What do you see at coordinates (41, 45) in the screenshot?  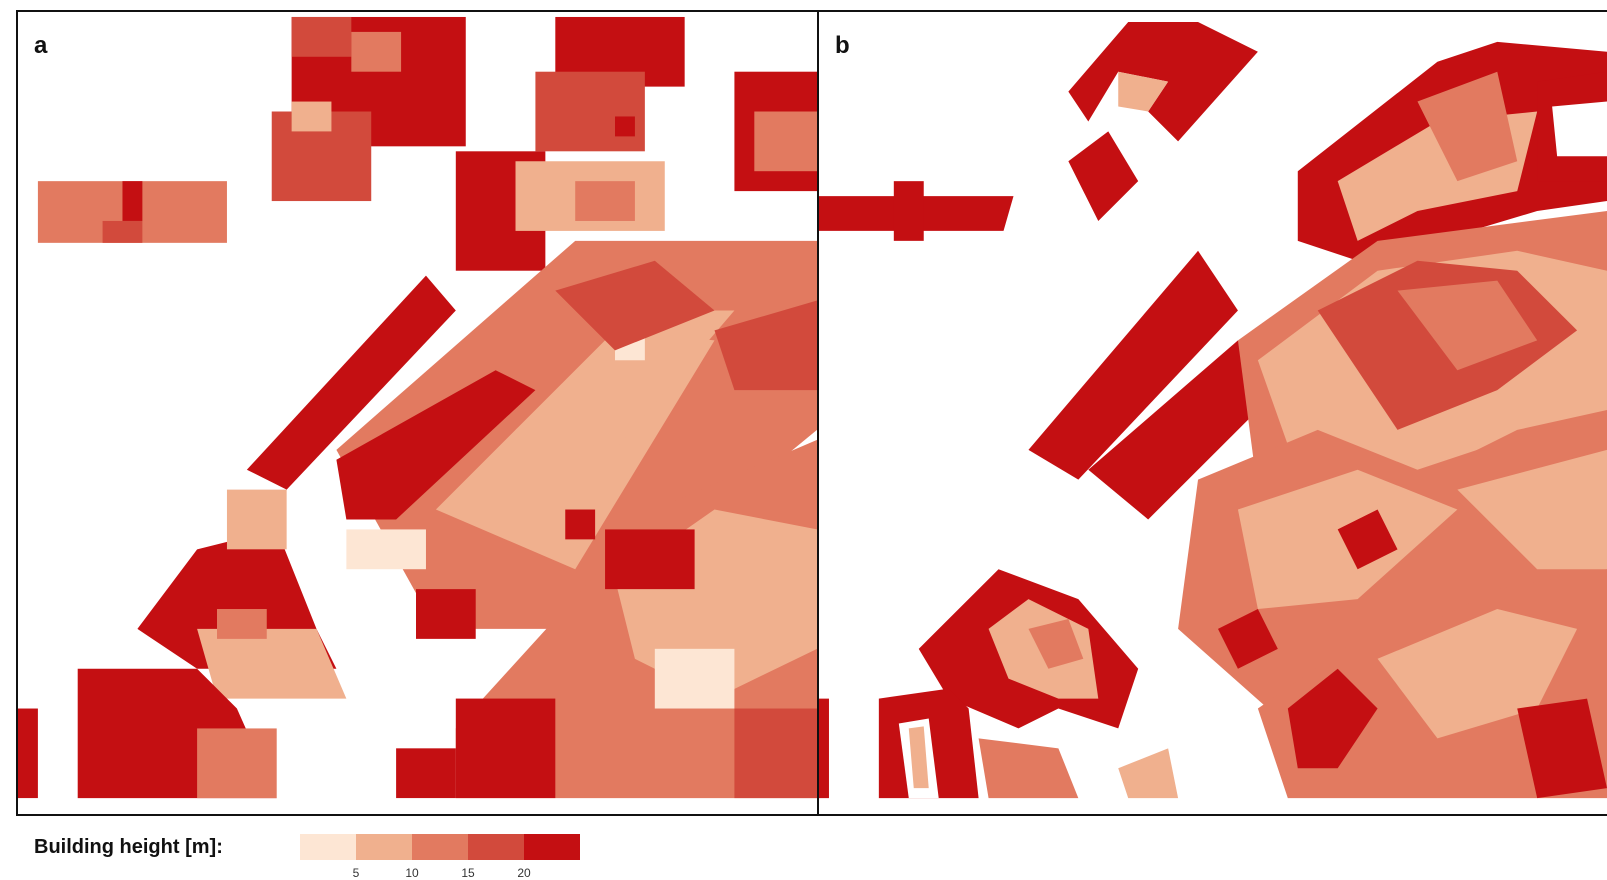 I see `panel-label-a: a` at bounding box center [41, 45].